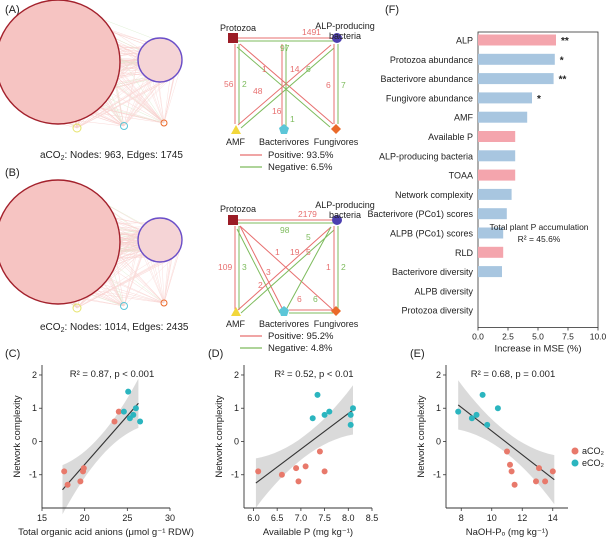 The width and height of the screenshot is (606, 542). I want to click on legend-positive-b: Positive: 95.2%, so click(301, 336).